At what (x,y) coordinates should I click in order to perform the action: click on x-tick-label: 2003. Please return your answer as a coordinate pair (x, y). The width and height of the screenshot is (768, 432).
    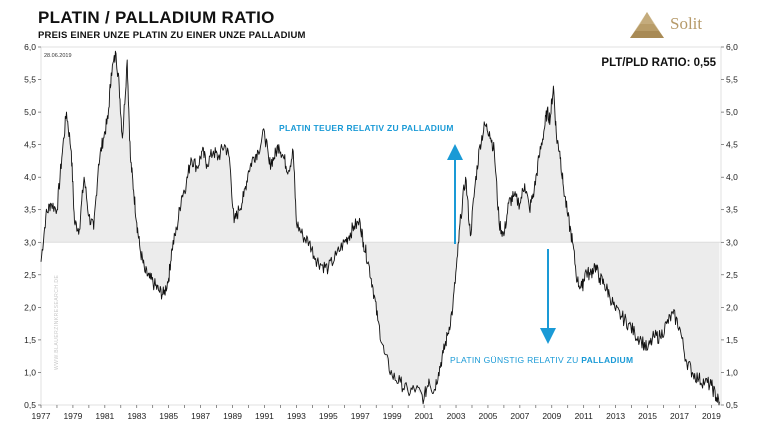
    Looking at the image, I should click on (456, 416).